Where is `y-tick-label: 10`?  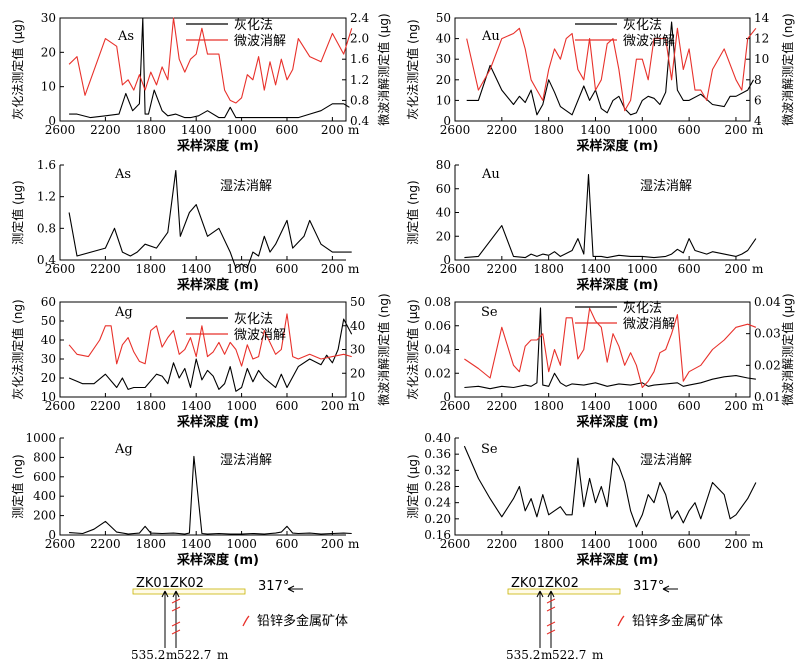 y-tick-label: 10 is located at coordinates (48, 397).